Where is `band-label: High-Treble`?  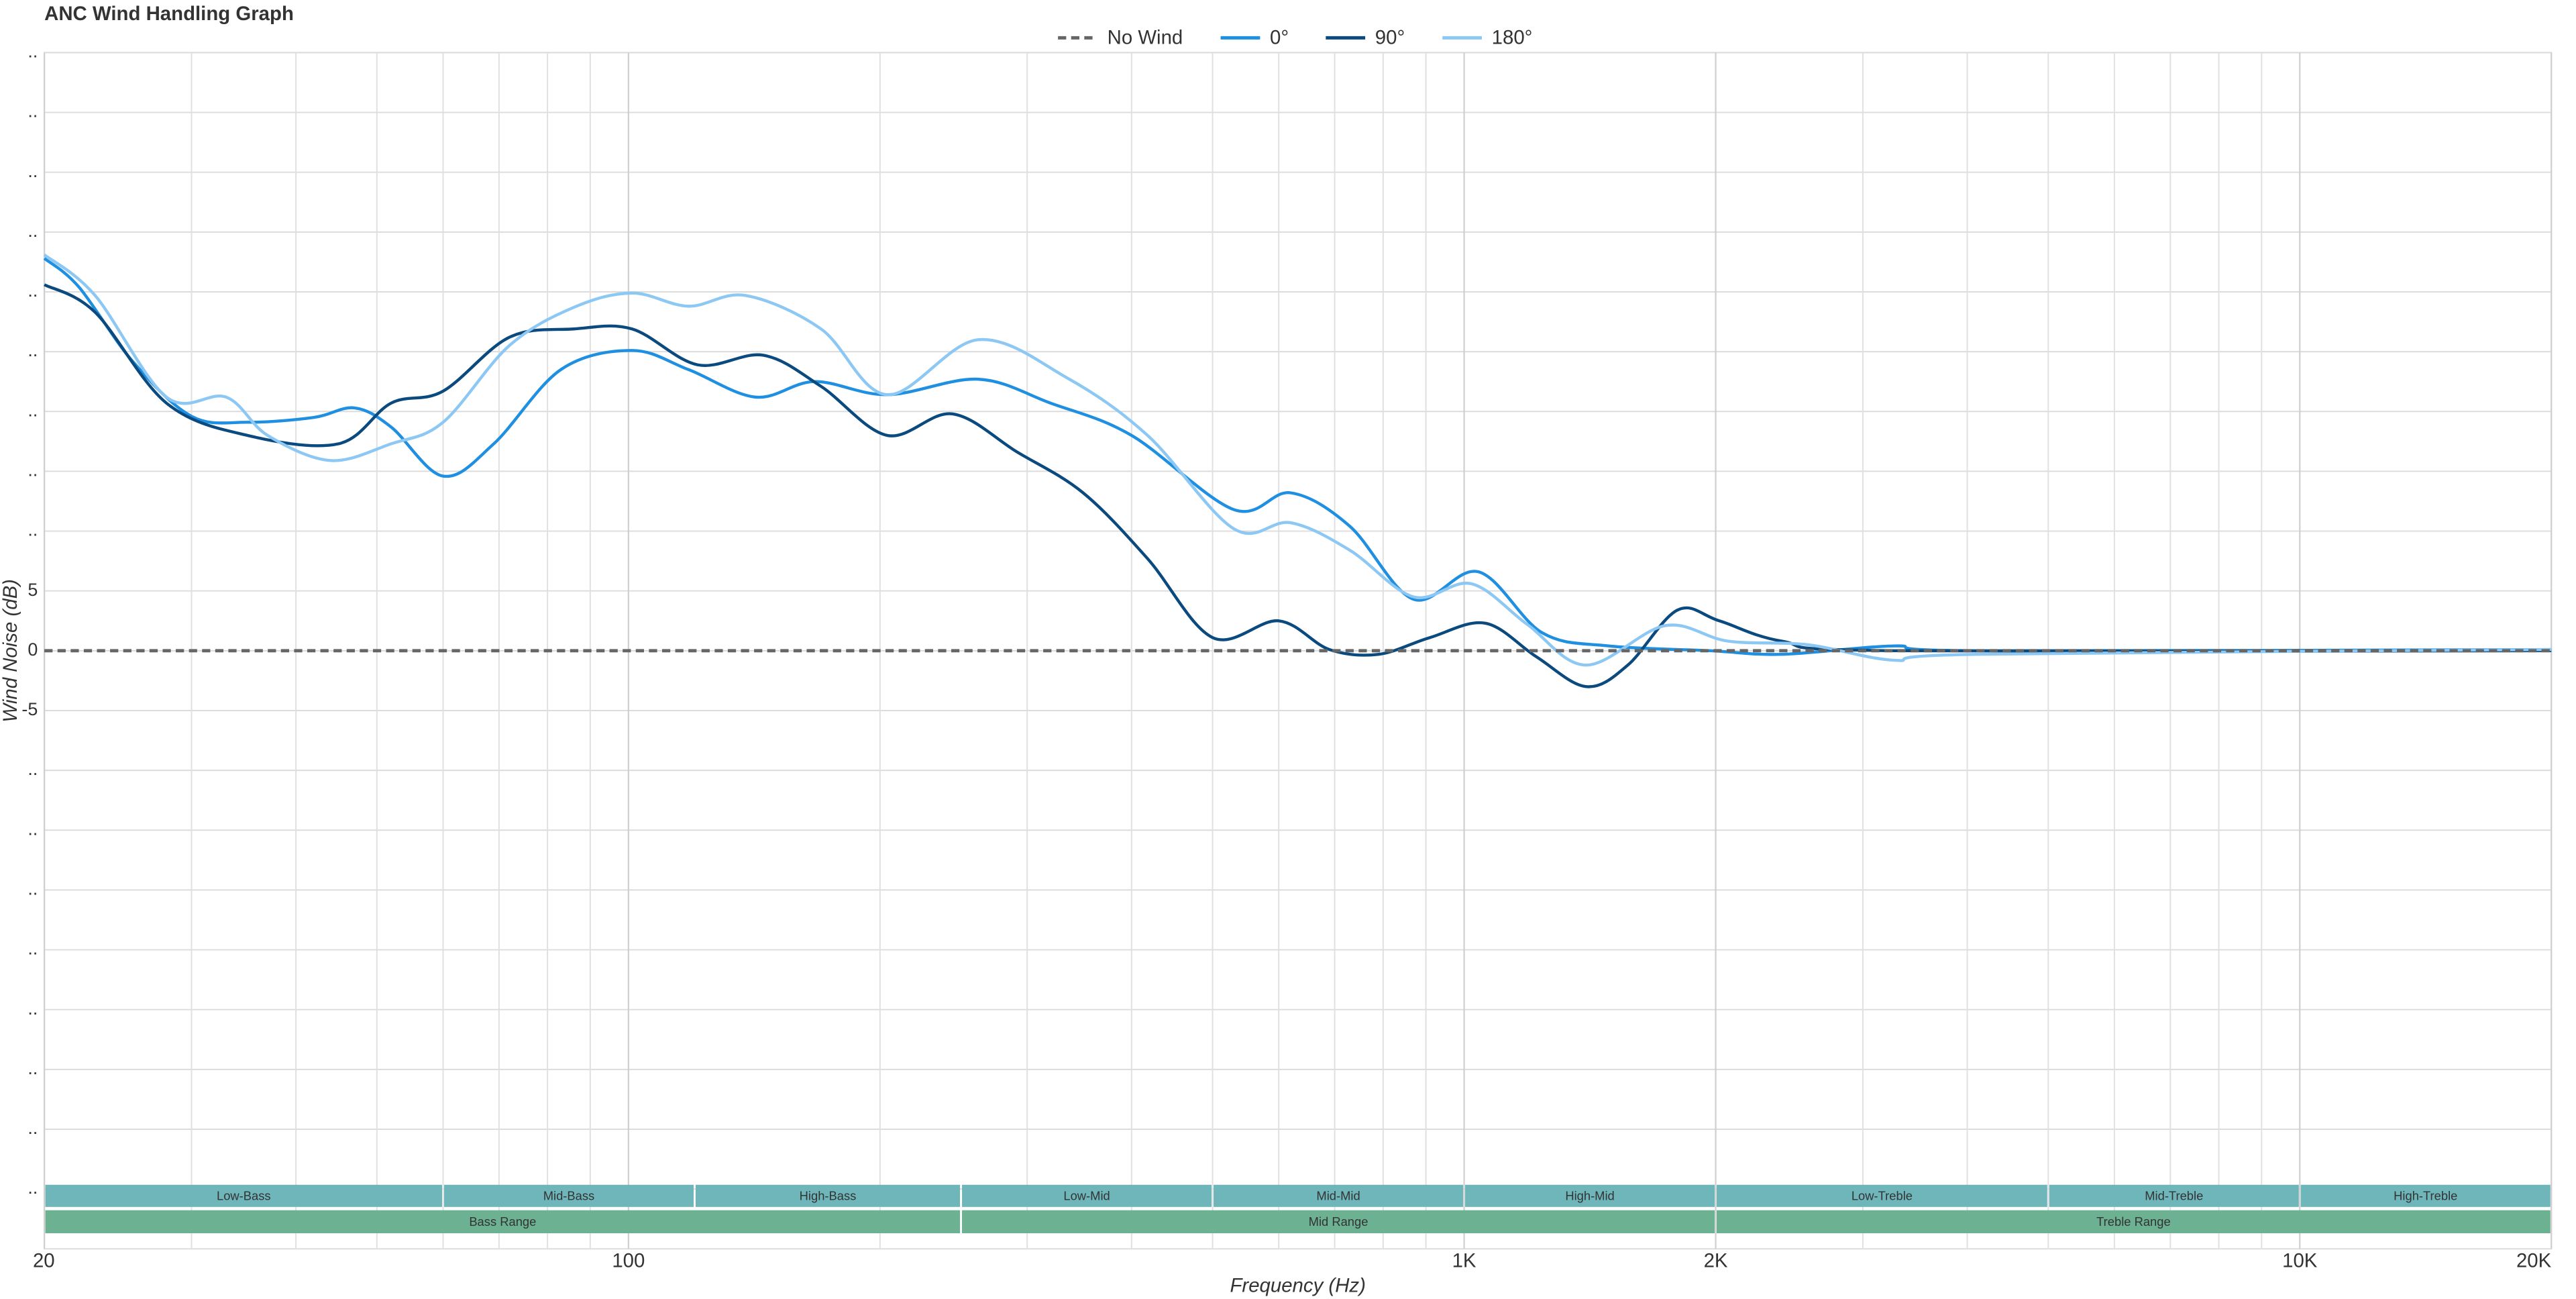 band-label: High-Treble is located at coordinates (2425, 1195).